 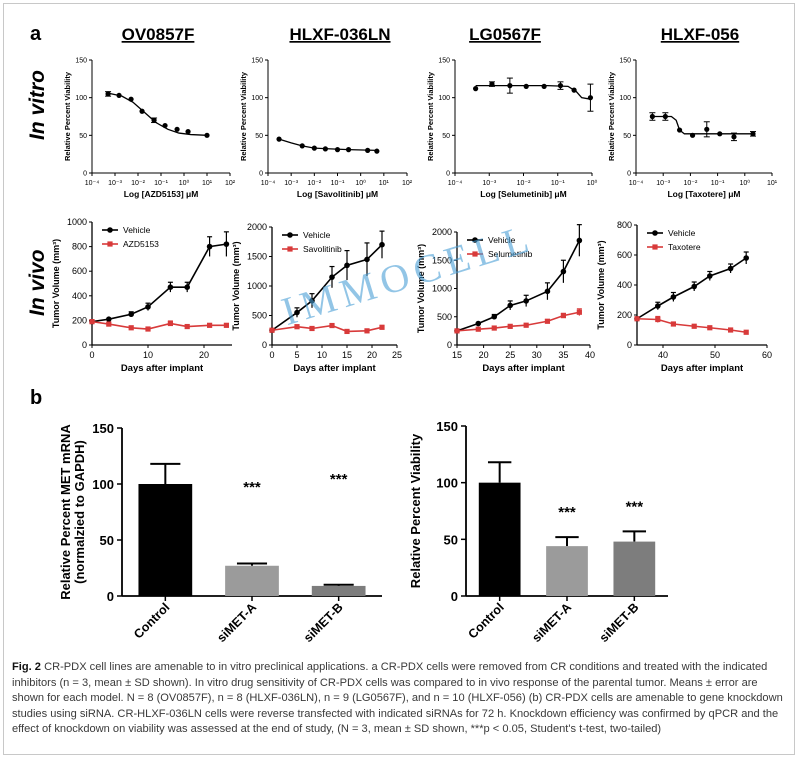 I want to click on x-tick-label: 35, so click(x=563, y=355).